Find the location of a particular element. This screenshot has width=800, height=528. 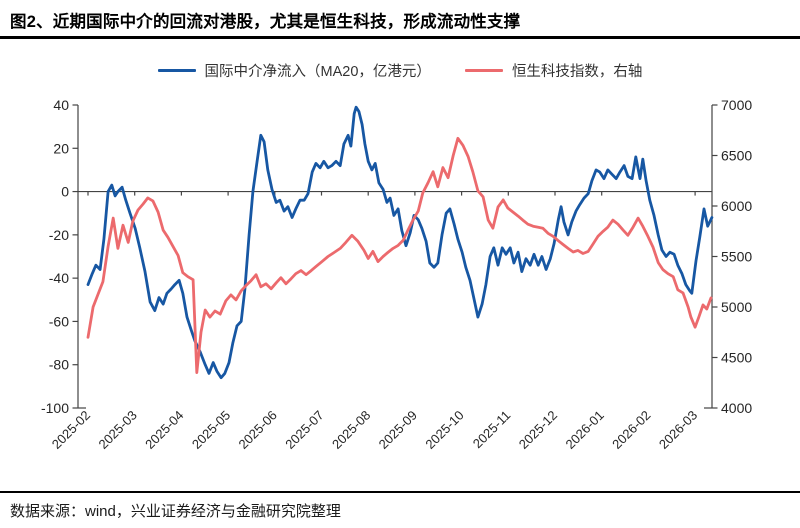

x-tick-label: 2025-05 is located at coordinates (211, 430).